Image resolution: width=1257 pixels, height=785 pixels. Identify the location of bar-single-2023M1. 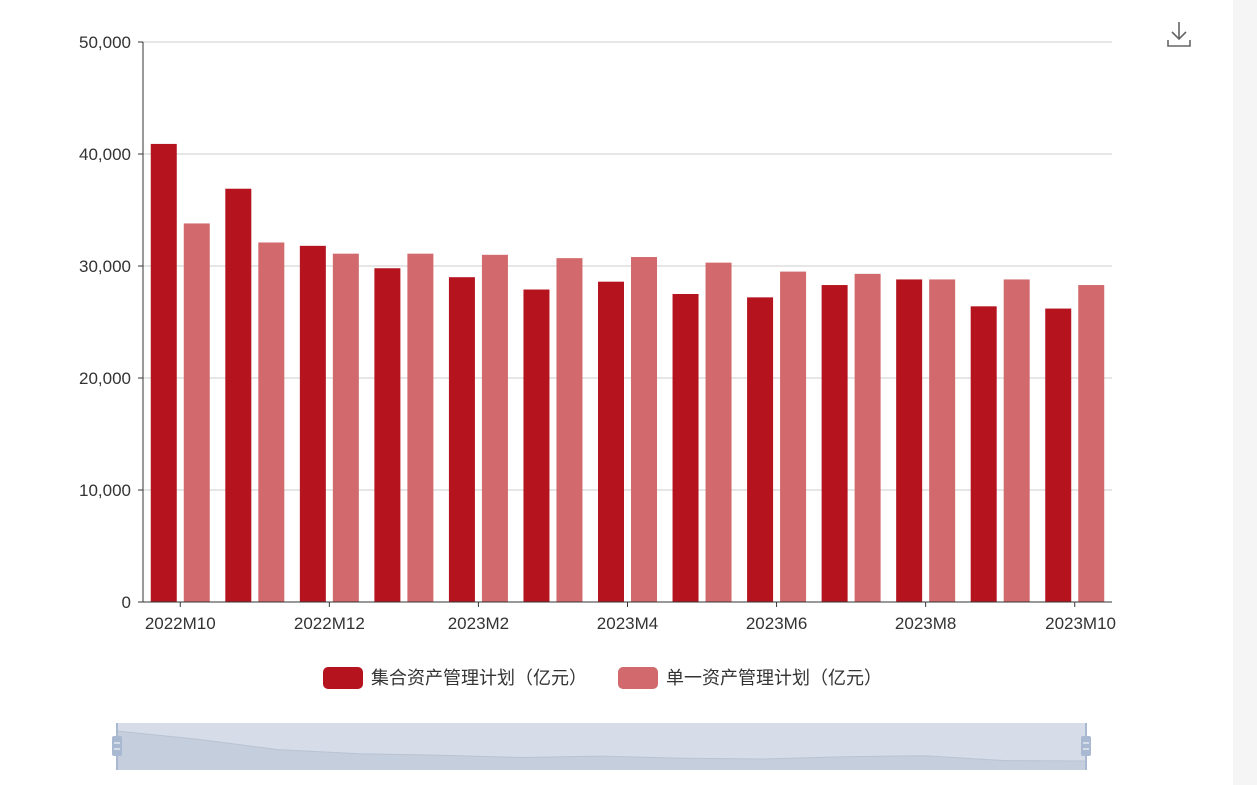
(420, 427).